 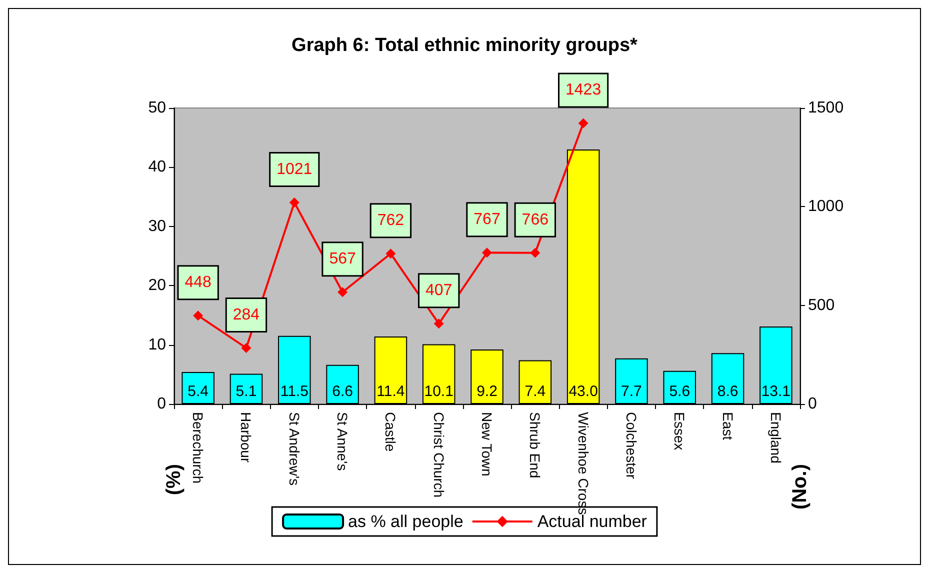 What do you see at coordinates (826, 207) in the screenshot?
I see `y2-tick-label: 1000` at bounding box center [826, 207].